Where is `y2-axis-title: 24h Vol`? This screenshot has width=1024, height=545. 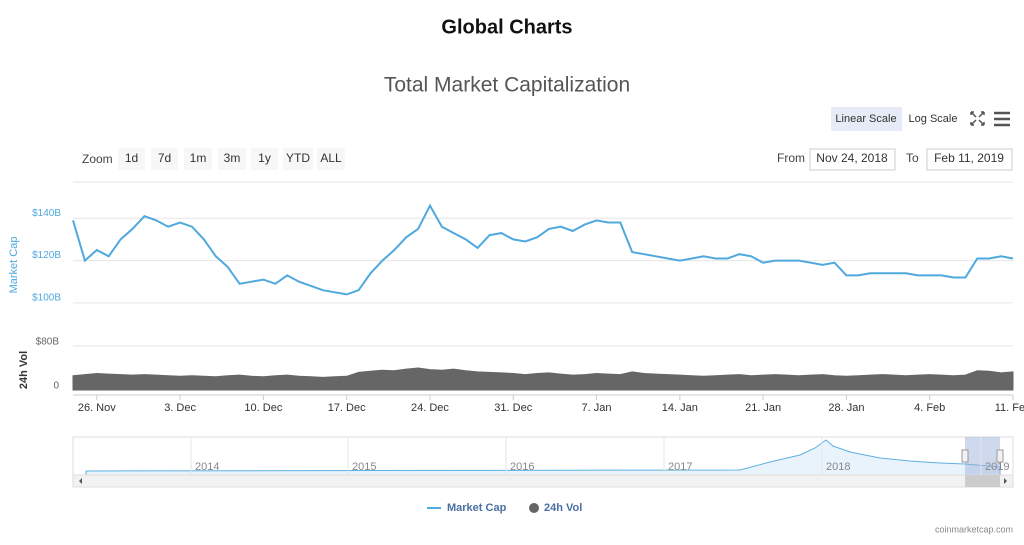 y2-axis-title: 24h Vol is located at coordinates (24, 370).